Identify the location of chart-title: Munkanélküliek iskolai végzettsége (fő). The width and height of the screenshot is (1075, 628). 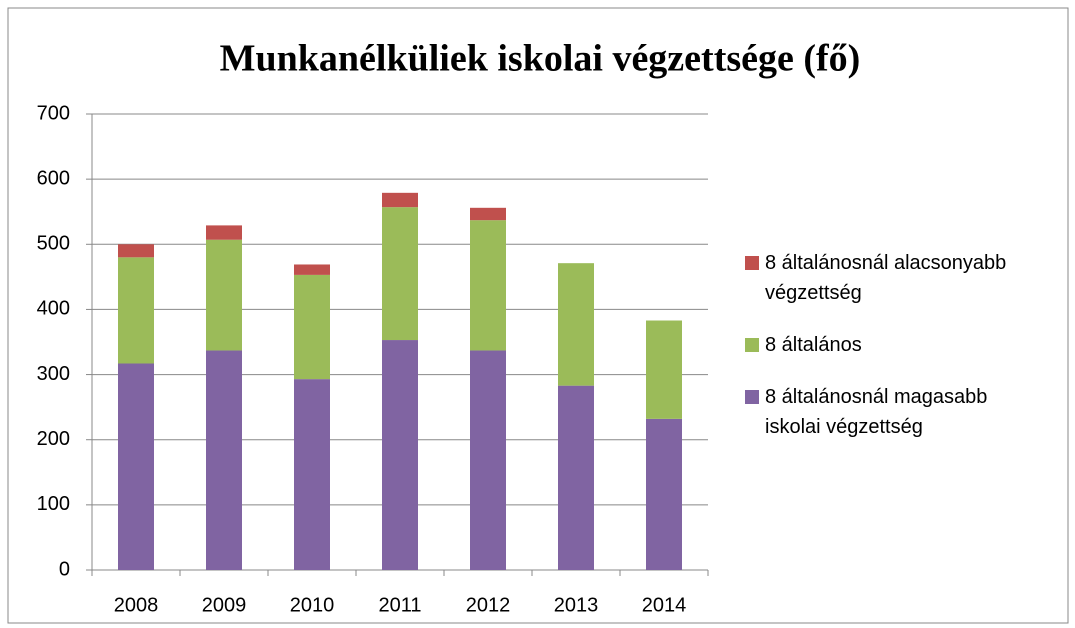
(540, 59).